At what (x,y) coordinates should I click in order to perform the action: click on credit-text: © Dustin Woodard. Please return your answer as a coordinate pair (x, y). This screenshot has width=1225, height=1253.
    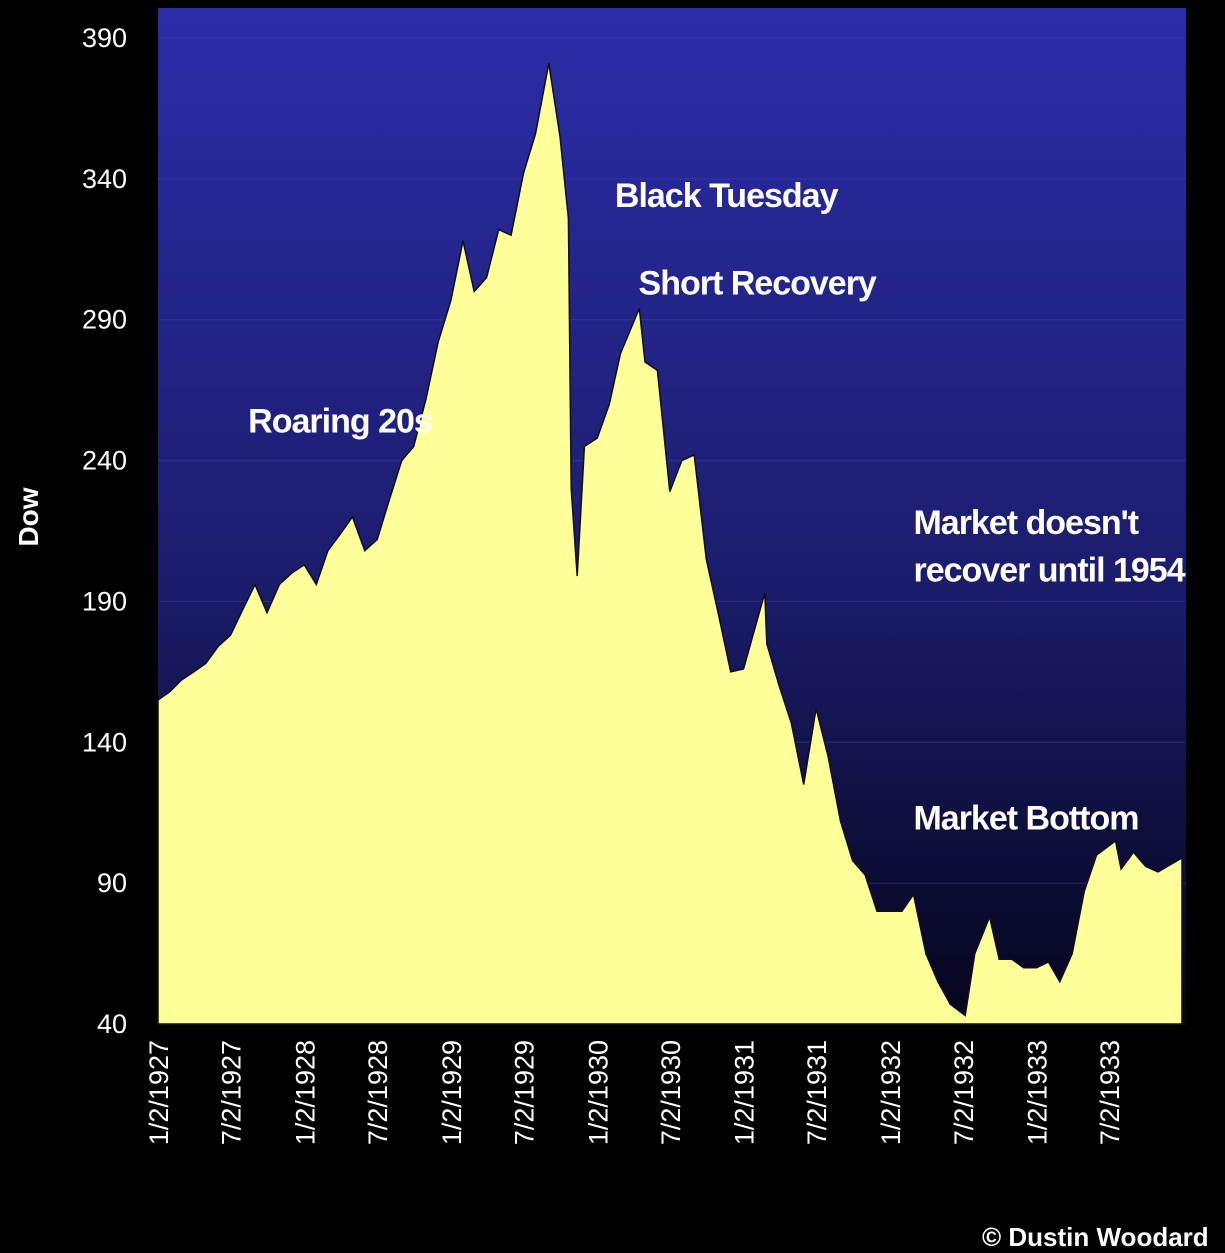
    Looking at the image, I should click on (1095, 1237).